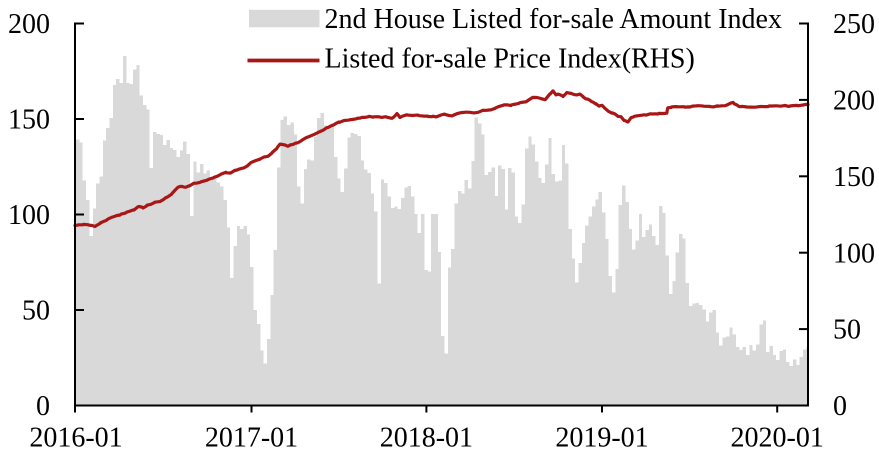 The image size is (879, 462). What do you see at coordinates (251, 438) in the screenshot?
I see `svg-text: 2017-01` at bounding box center [251, 438].